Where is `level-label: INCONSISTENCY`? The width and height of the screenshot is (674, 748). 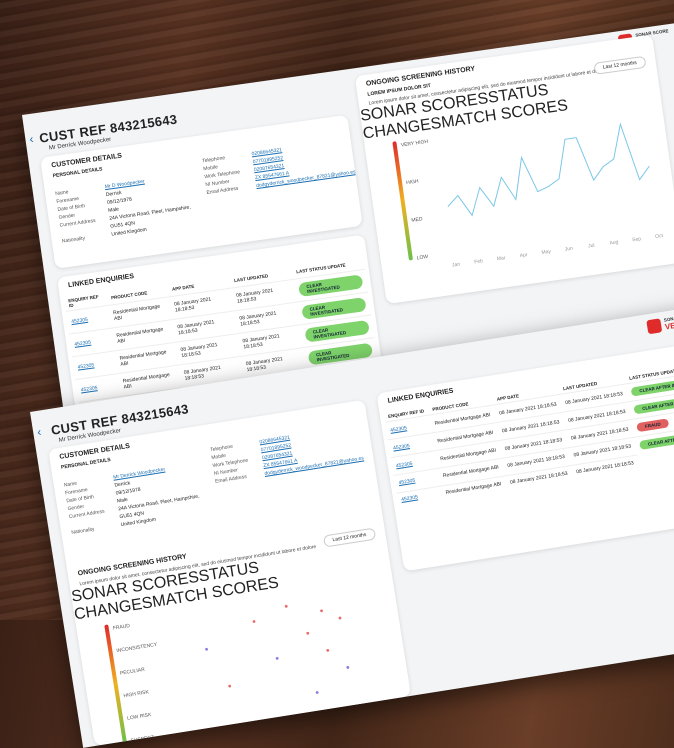
level-label: INCONSISTENCY is located at coordinates (137, 648).